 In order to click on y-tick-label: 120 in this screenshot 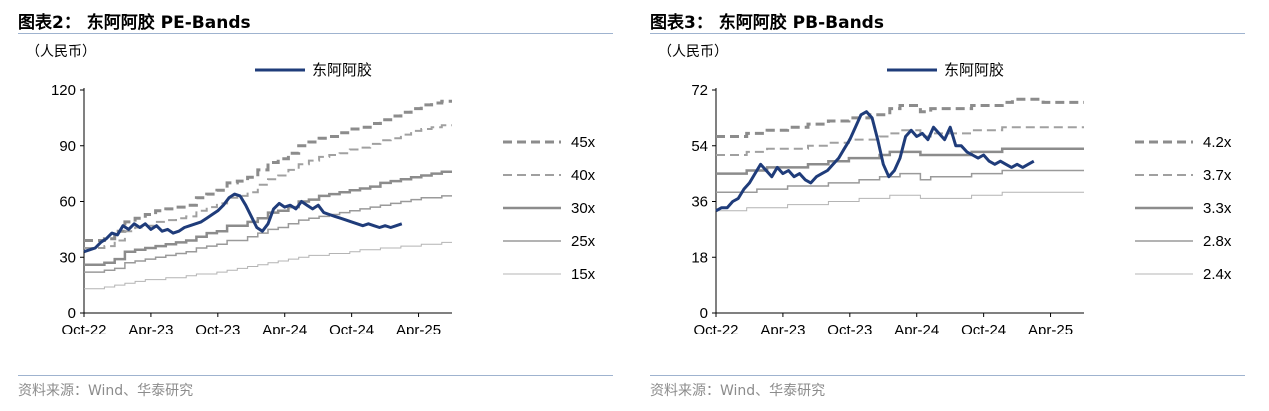, I will do `click(63, 90)`.